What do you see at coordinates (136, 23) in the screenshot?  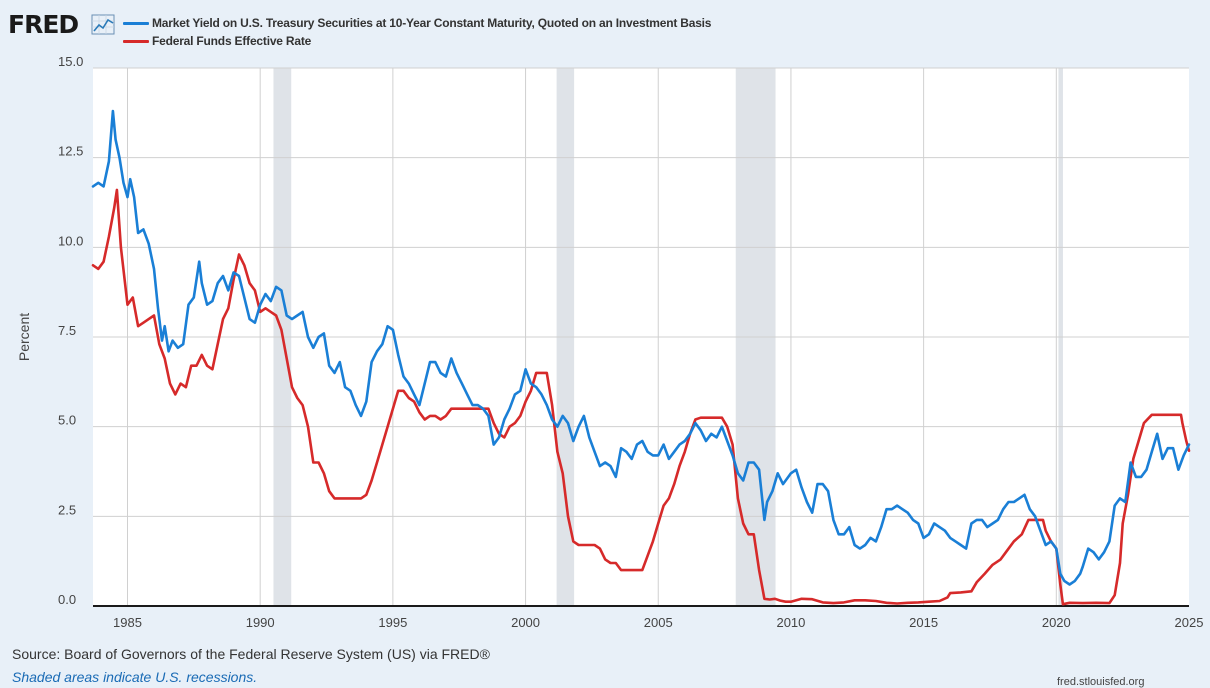 I see `legend-swatch-treasury` at bounding box center [136, 23].